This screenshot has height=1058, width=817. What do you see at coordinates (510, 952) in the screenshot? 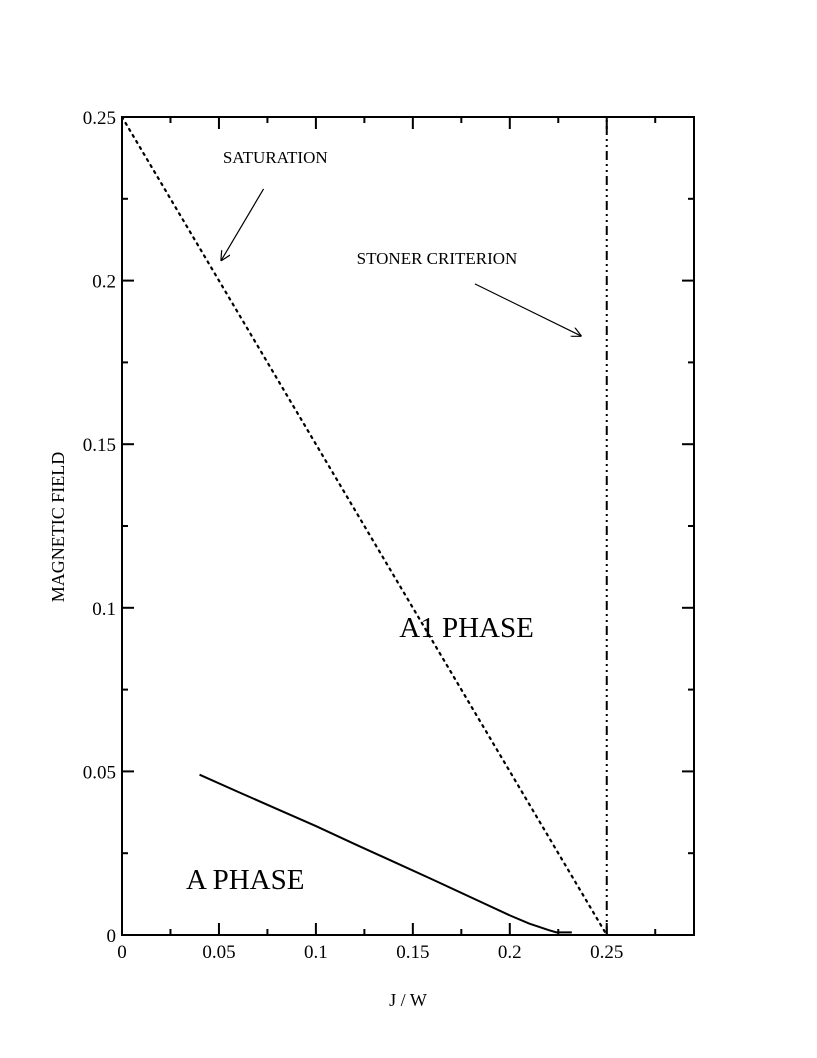
I see `x-tick-label: 0.2` at bounding box center [510, 952].